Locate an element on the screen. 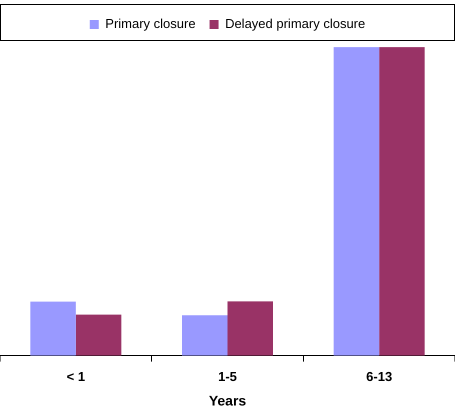 The height and width of the screenshot is (414, 455). legend-label: Primary closure is located at coordinates (150, 24).